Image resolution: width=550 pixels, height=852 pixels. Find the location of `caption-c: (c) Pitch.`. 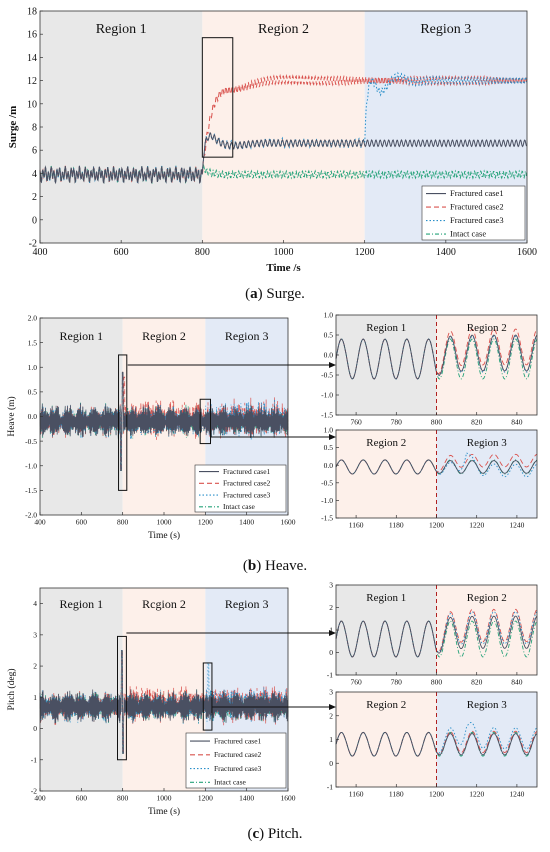

caption-c: (c) Pitch. is located at coordinates (275, 834).